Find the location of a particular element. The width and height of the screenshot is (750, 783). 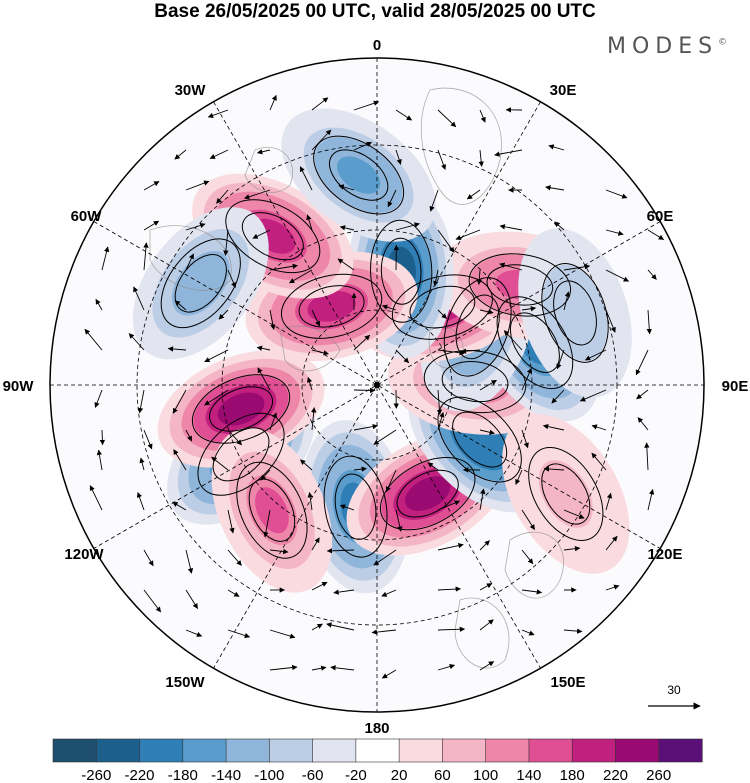

lon-label-60e: 60E is located at coordinates (660, 216).